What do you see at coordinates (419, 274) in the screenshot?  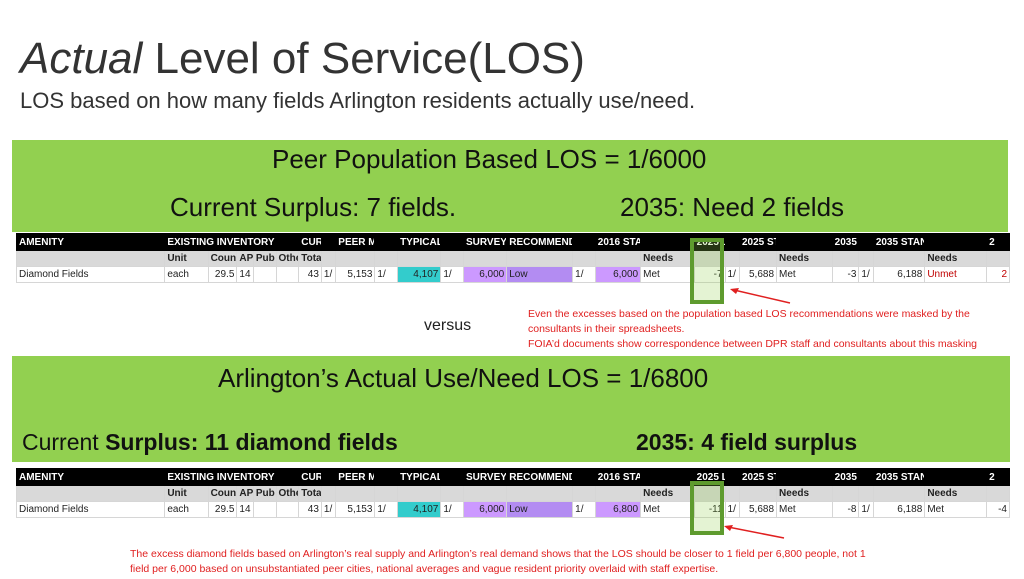 I see `table-cell: 4,107` at bounding box center [419, 274].